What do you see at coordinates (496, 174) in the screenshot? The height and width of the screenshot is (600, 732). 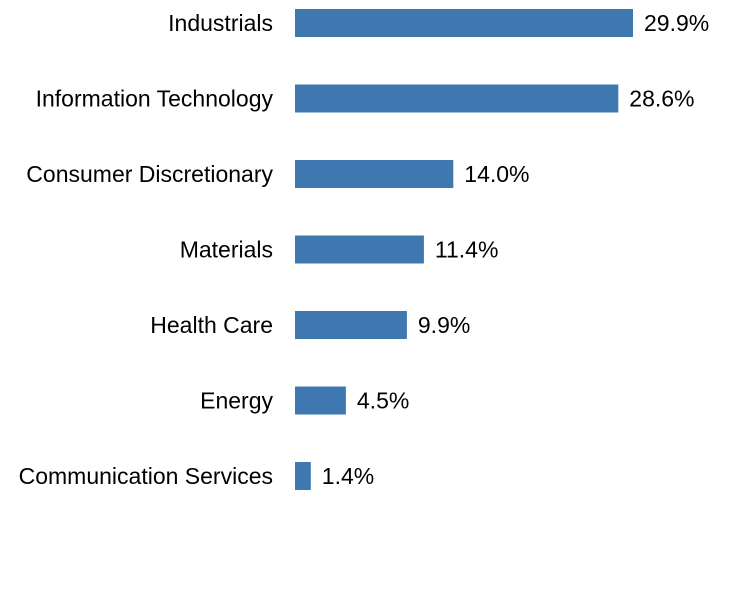 I see `value-label: 14.0%` at bounding box center [496, 174].